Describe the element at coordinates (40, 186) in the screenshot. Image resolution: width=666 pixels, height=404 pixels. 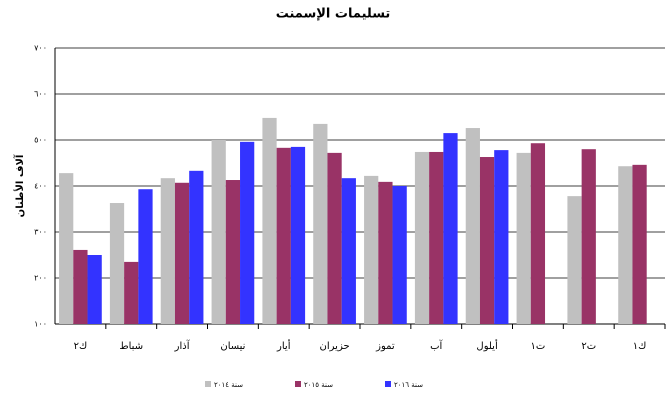
I see `y-tick-label: ٤٠٠` at that location.